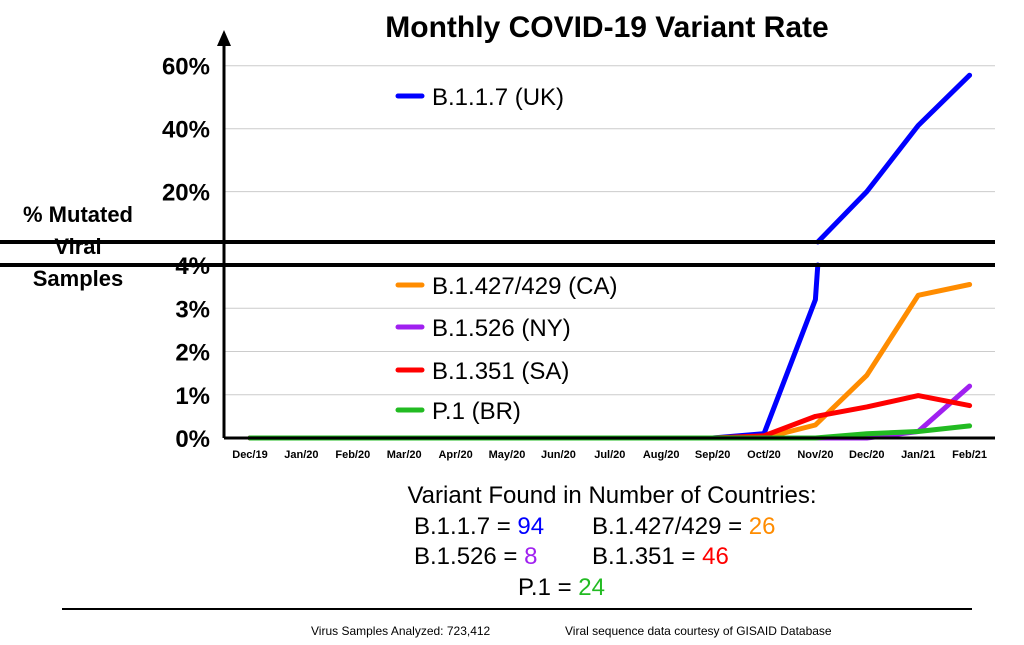 Image resolution: width=1024 pixels, height=645 pixels. What do you see at coordinates (455, 455) in the screenshot?
I see `x-tick-label: Apr/20` at bounding box center [455, 455].